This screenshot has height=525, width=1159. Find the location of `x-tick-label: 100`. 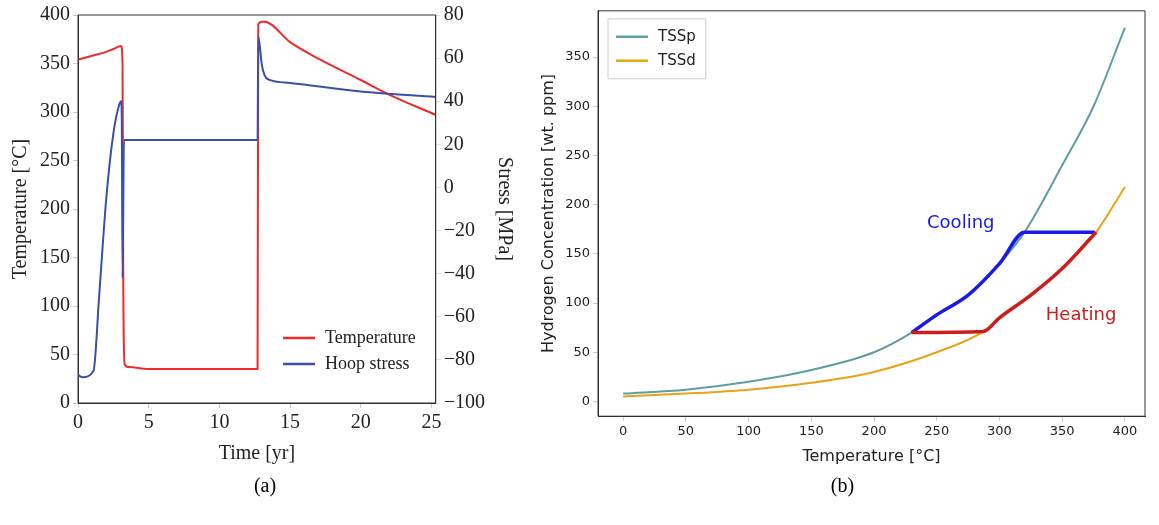

x-tick-label: 100 is located at coordinates (748, 431).